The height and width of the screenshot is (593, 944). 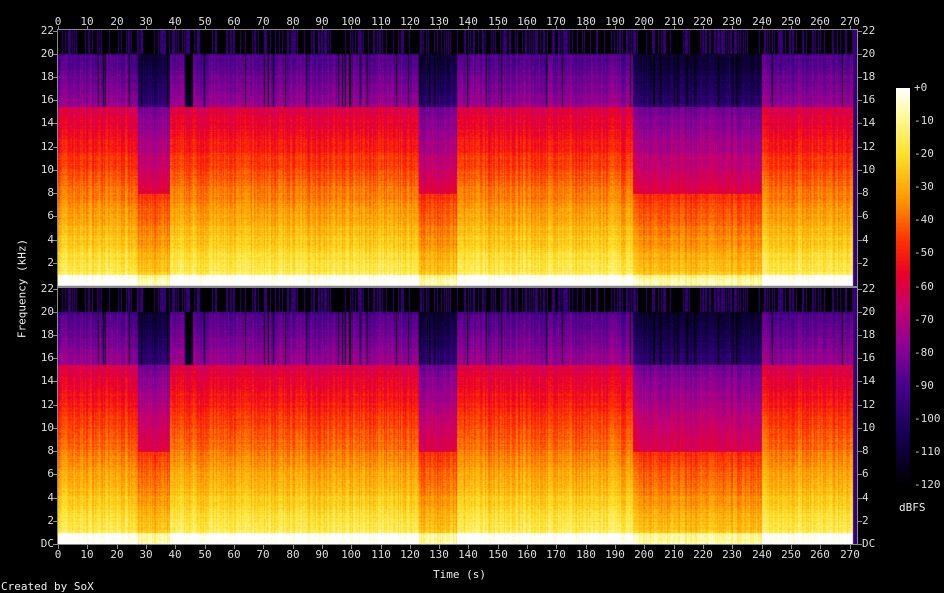 I want to click on x-tick-label-top: 60, so click(x=234, y=21).